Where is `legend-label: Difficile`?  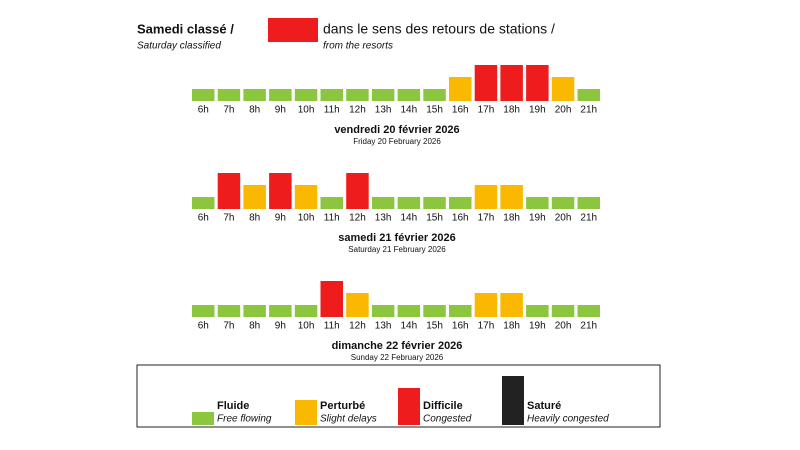
legend-label: Difficile is located at coordinates (443, 406).